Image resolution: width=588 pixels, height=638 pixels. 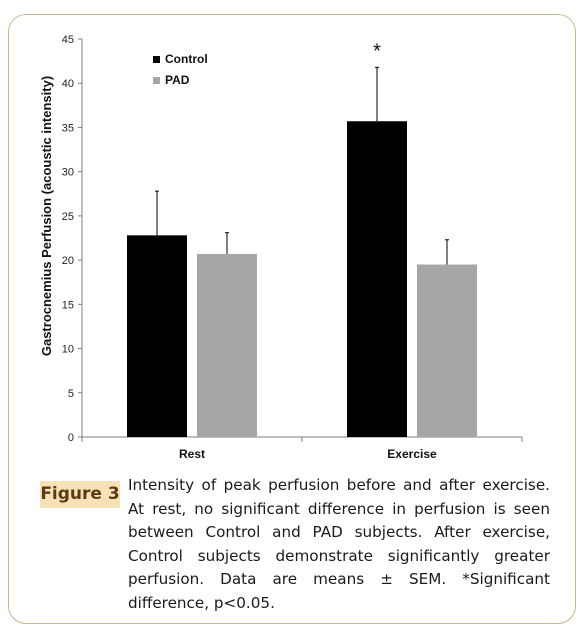 I want to click on bar-pad-rest, so click(x=227, y=345).